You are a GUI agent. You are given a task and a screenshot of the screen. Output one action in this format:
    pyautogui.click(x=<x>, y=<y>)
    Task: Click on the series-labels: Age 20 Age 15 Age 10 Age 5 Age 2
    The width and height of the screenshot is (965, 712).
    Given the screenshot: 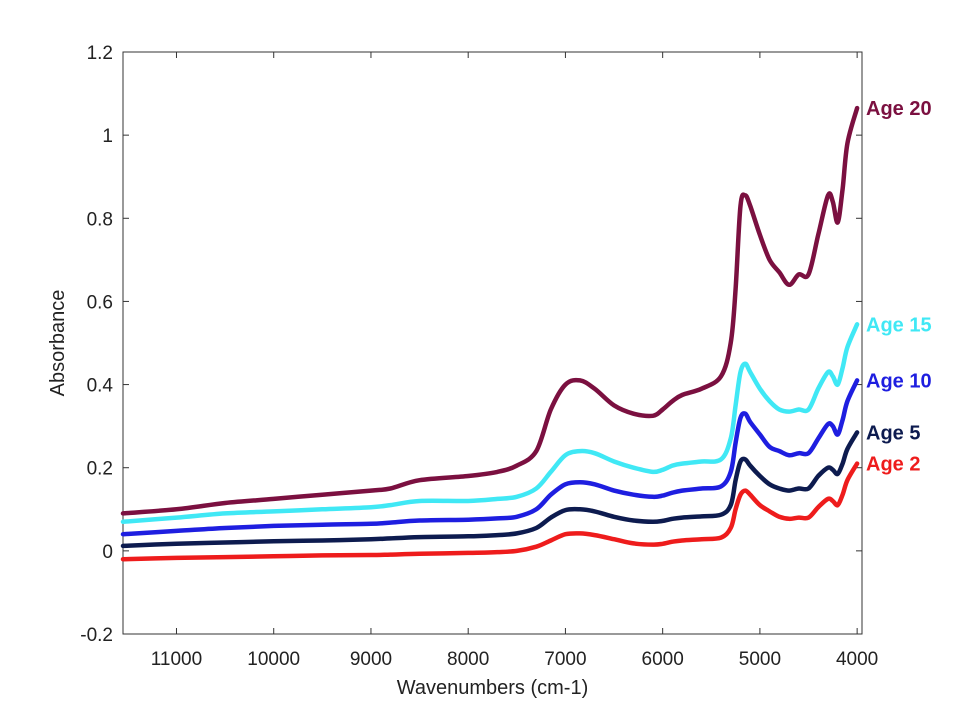 What is the action you would take?
    pyautogui.click(x=899, y=286)
    